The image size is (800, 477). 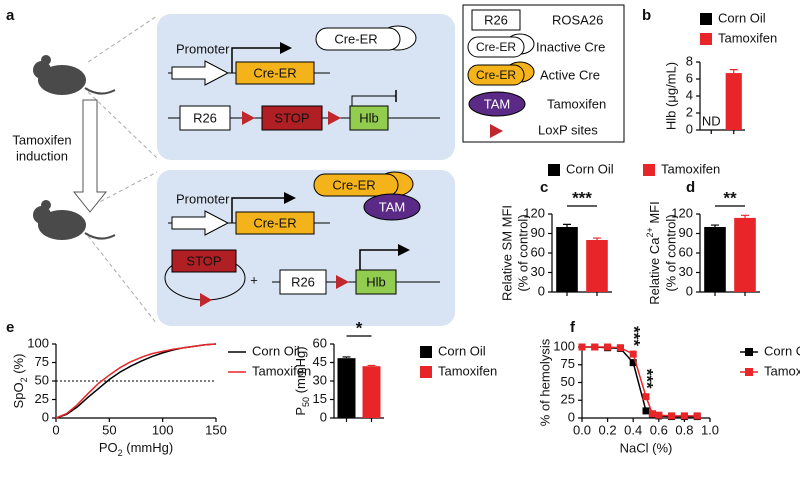 What do you see at coordinates (654, 271) in the screenshot?
I see `axis-label-part: Relative Ca` at bounding box center [654, 271].